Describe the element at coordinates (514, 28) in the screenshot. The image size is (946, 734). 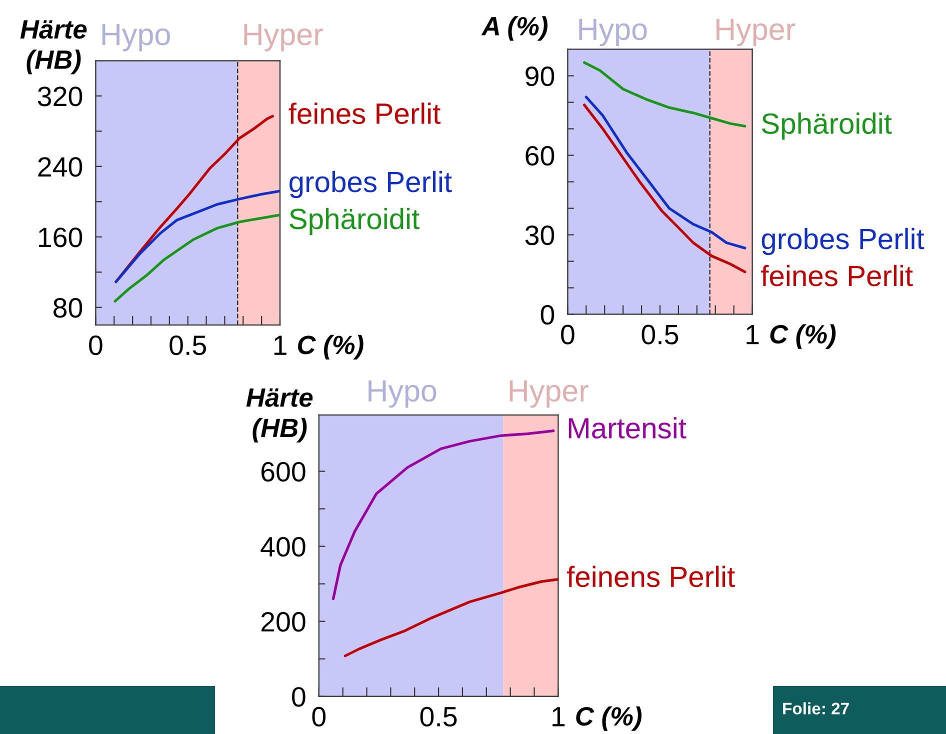
I see `y-axis-title: A (%)` at that location.